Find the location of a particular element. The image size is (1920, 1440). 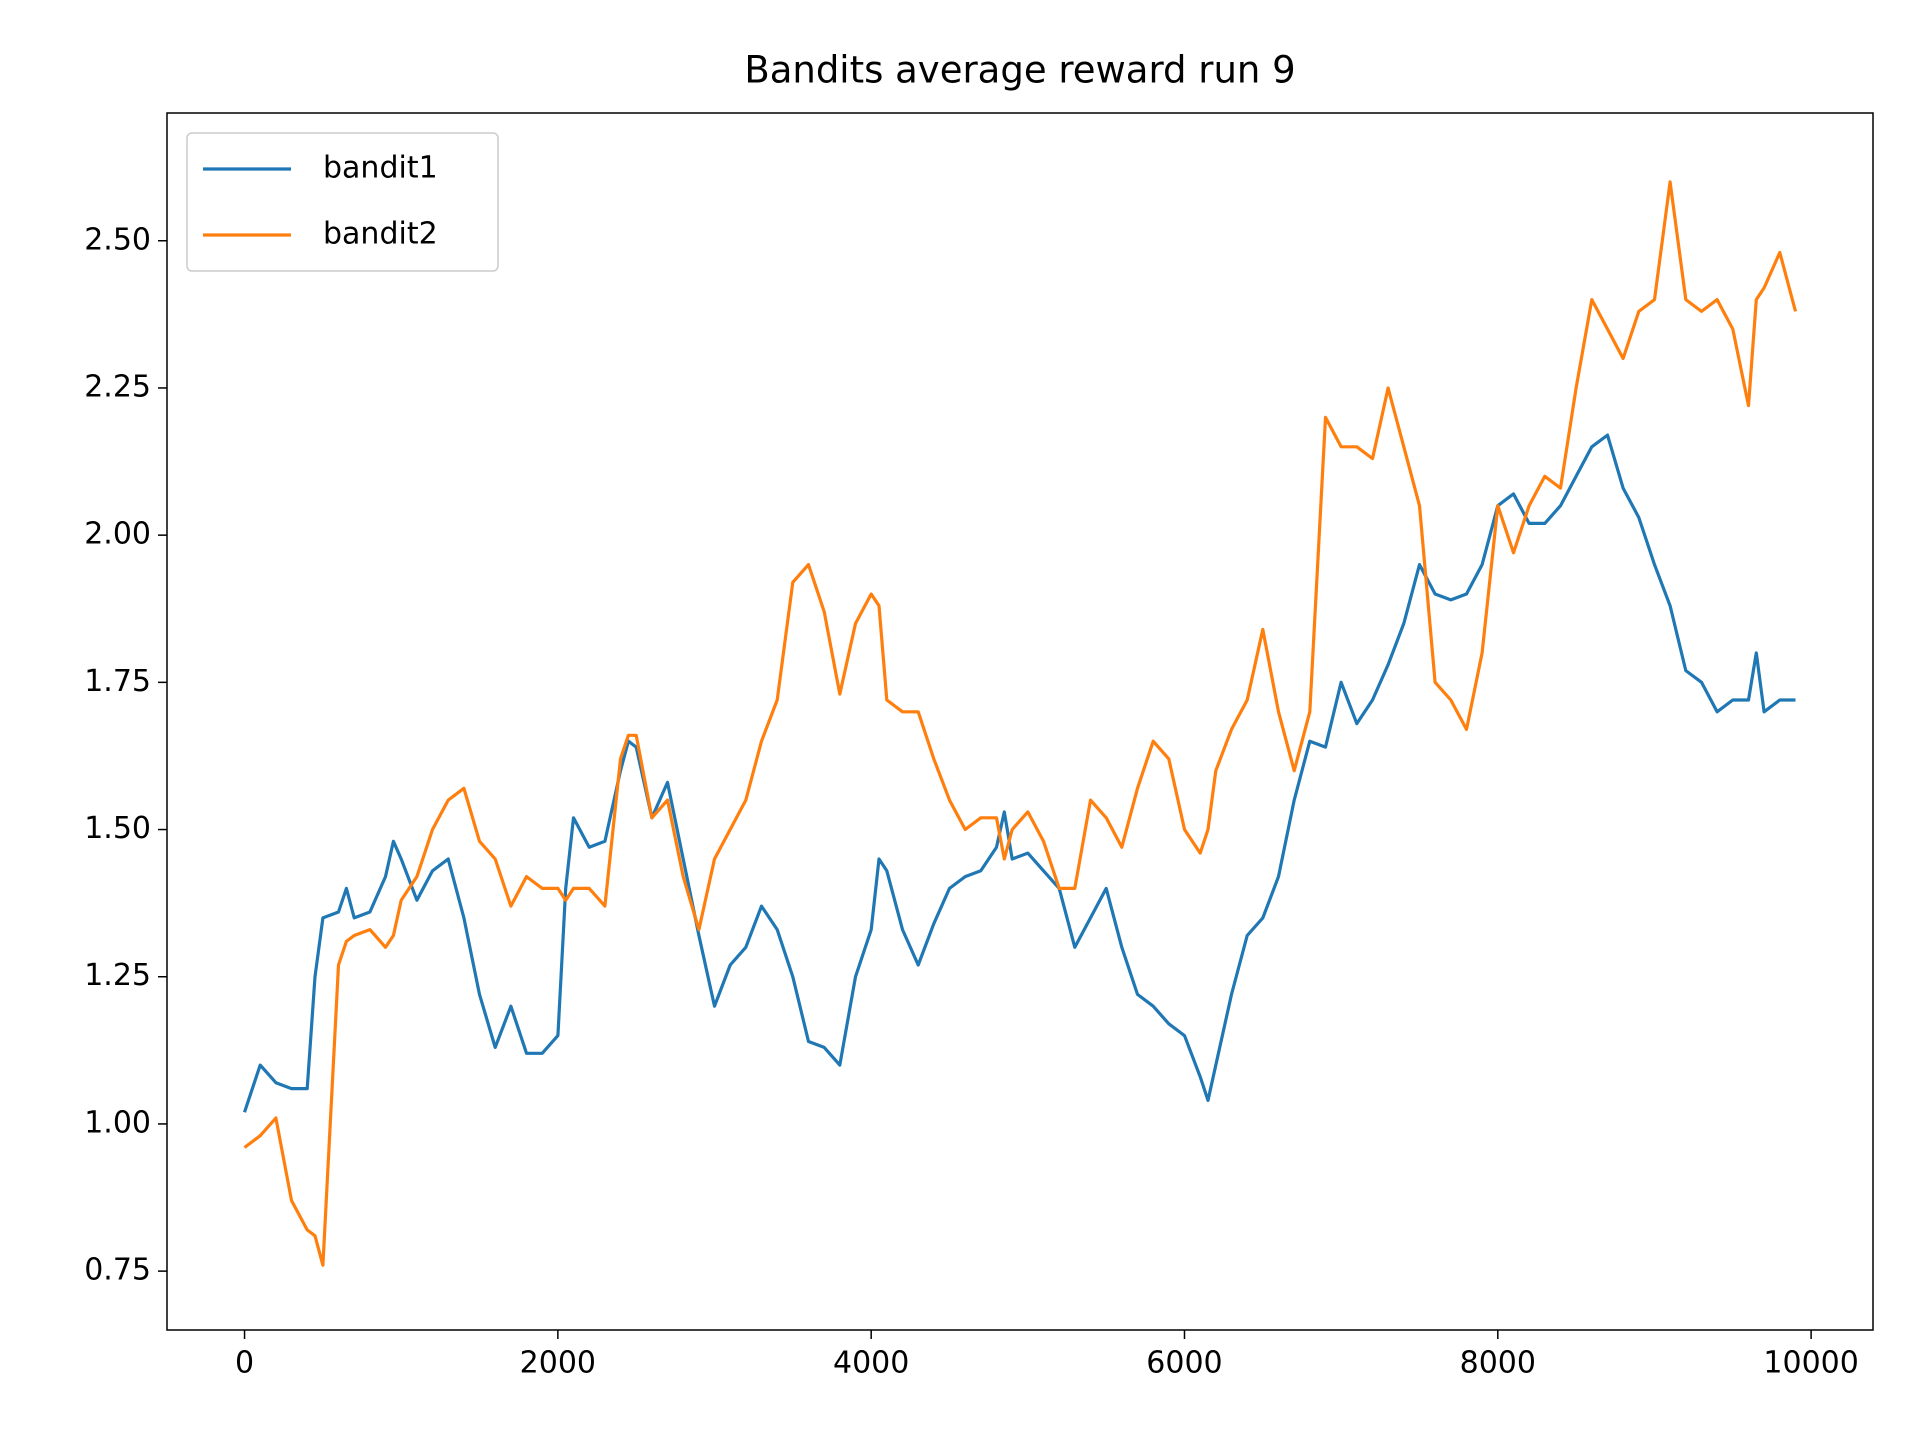

y-tick-label: 1.25 is located at coordinates (117, 975).